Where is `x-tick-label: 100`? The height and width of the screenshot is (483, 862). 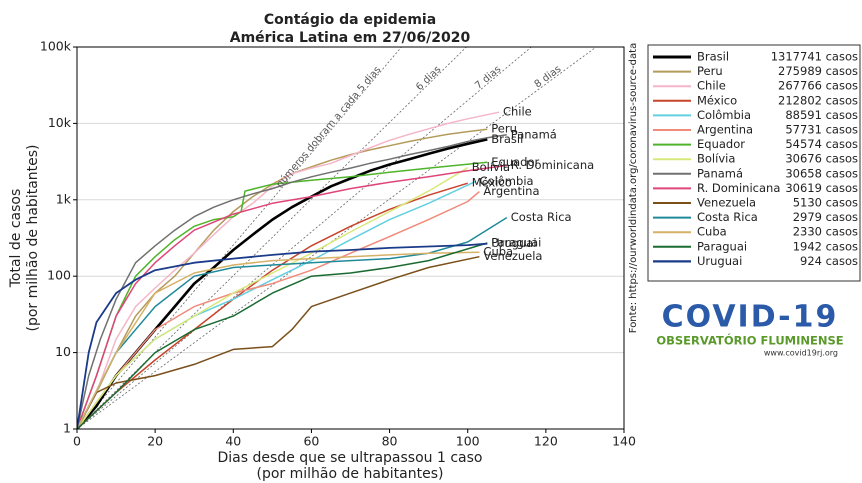 x-tick-label: 100 is located at coordinates (468, 441).